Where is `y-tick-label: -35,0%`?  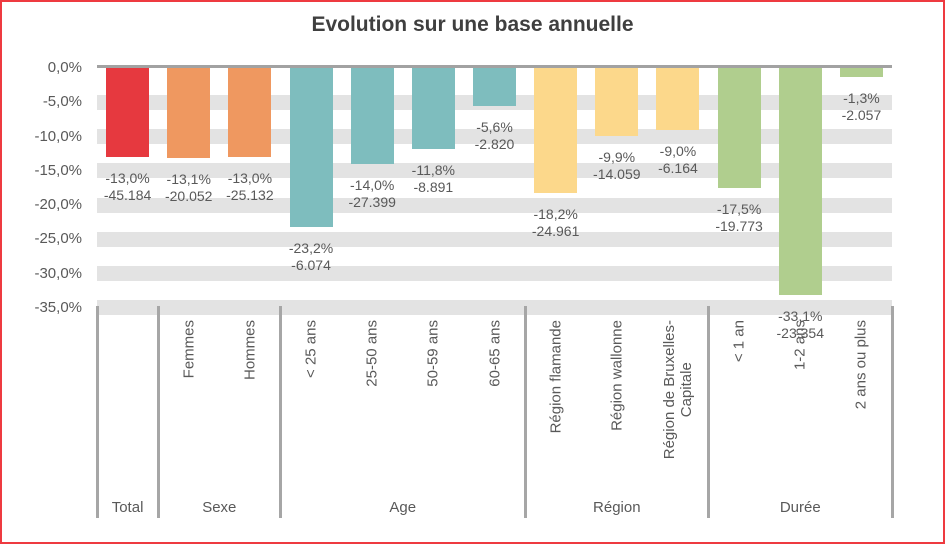 y-tick-label: -35,0% is located at coordinates (58, 307).